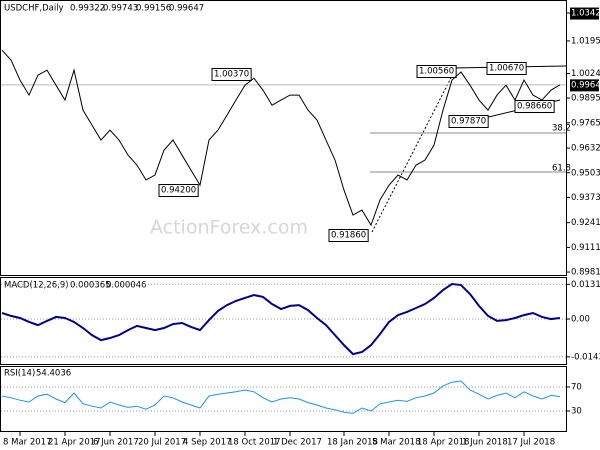 The width and height of the screenshot is (600, 450). What do you see at coordinates (87, 9) in the screenshot?
I see `open: 0.99322` at bounding box center [87, 9].